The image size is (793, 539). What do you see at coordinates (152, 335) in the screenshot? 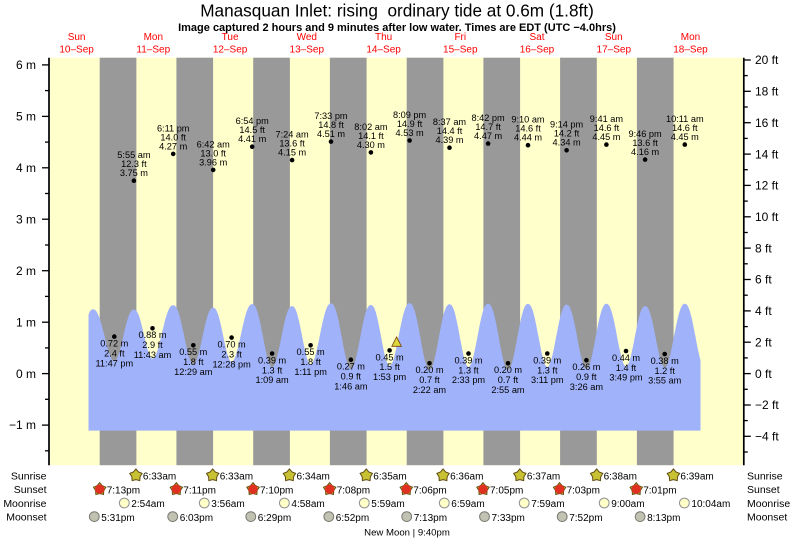
I see `svg-text: 0.88 m` at bounding box center [152, 335].